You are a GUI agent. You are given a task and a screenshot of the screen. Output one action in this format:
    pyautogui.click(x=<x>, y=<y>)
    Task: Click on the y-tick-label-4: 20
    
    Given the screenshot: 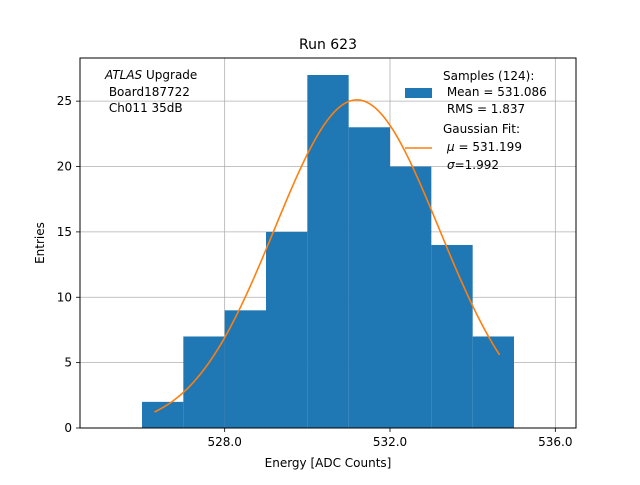 What is the action you would take?
    pyautogui.click(x=64, y=167)
    